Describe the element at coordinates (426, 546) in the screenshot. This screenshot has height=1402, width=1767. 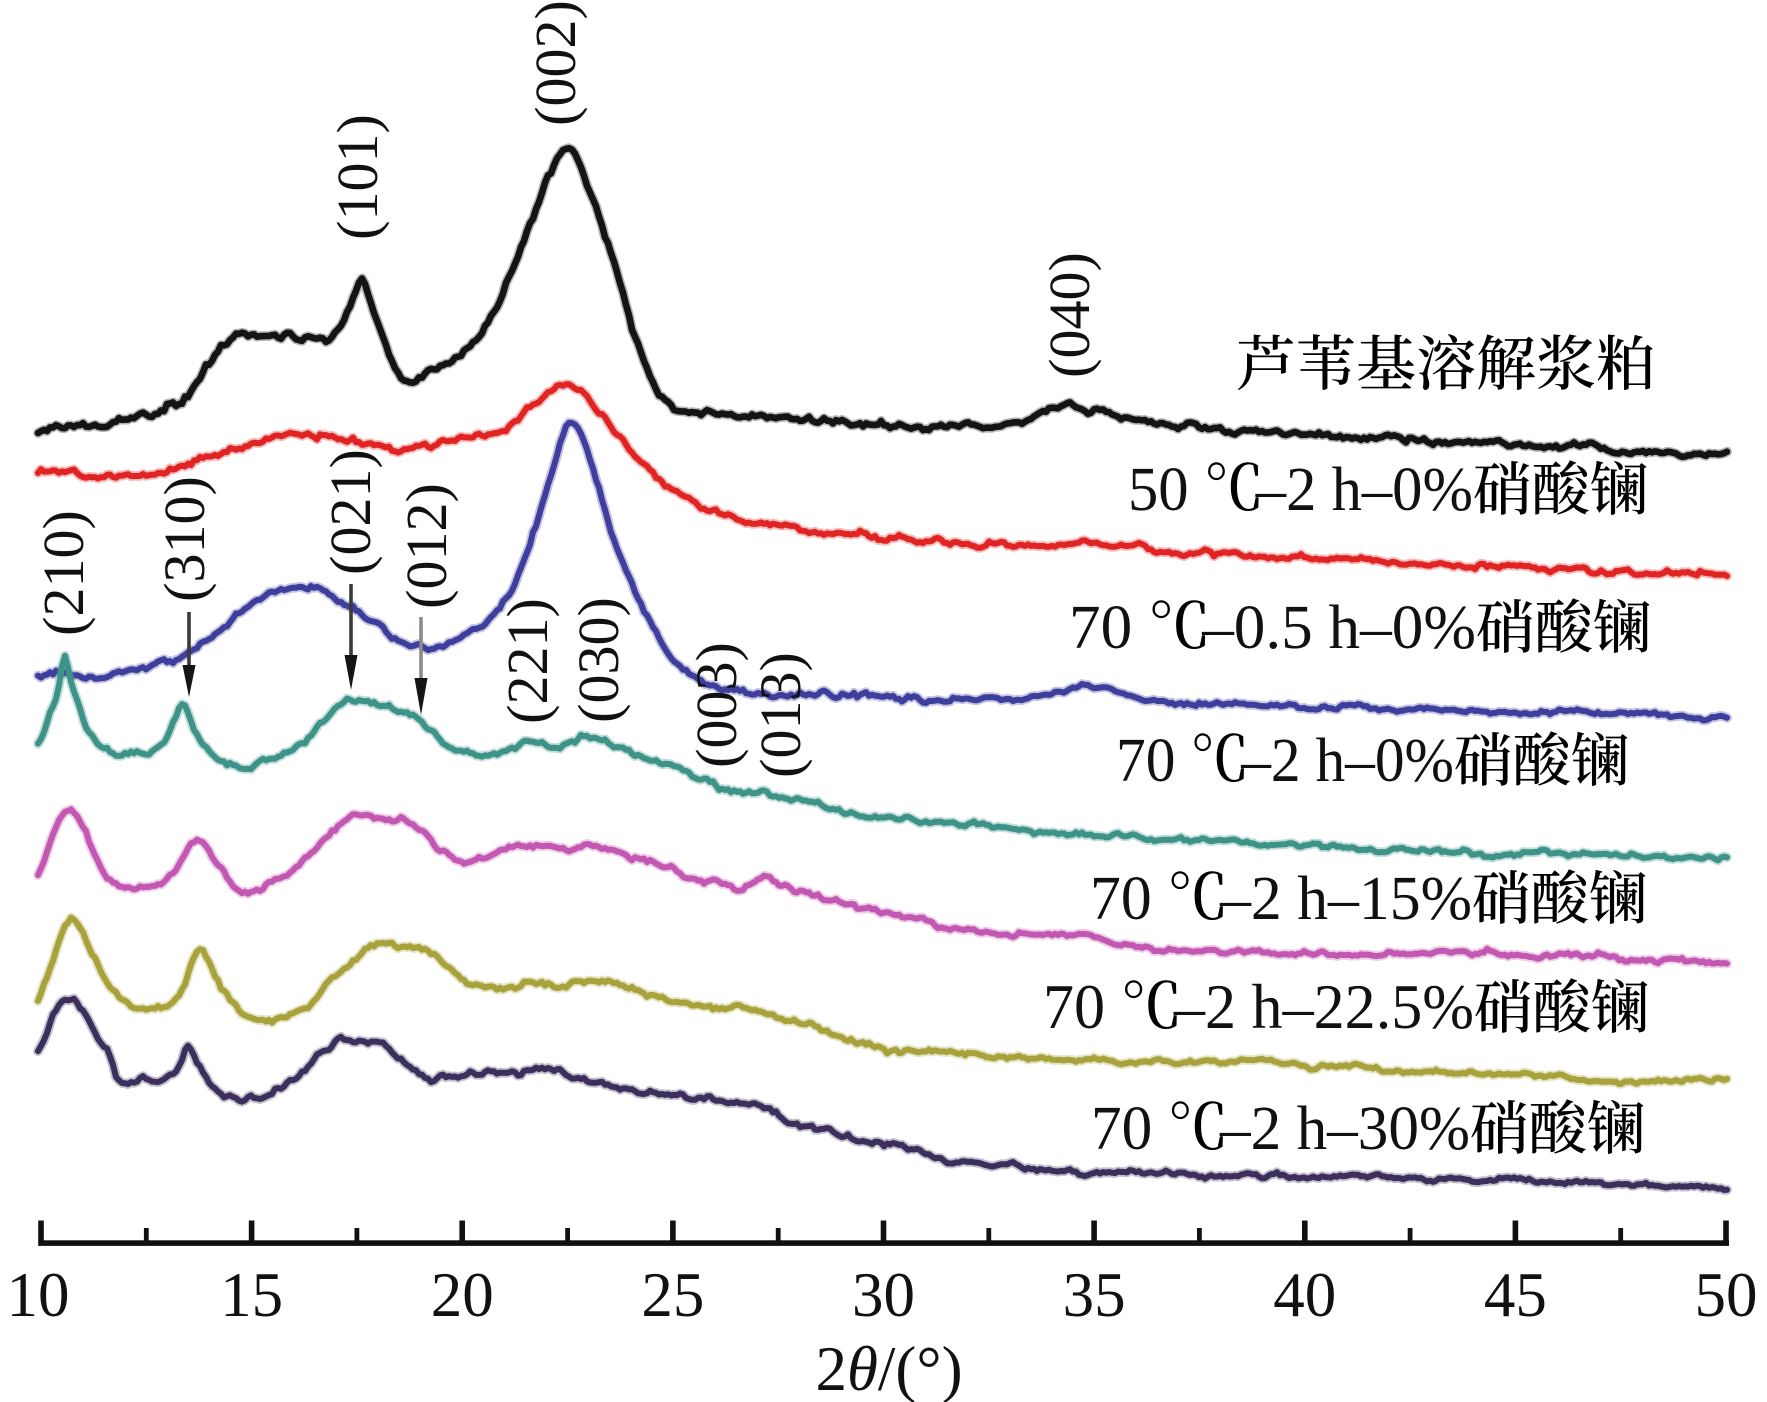
I see `svg-text: (012)` at that location.